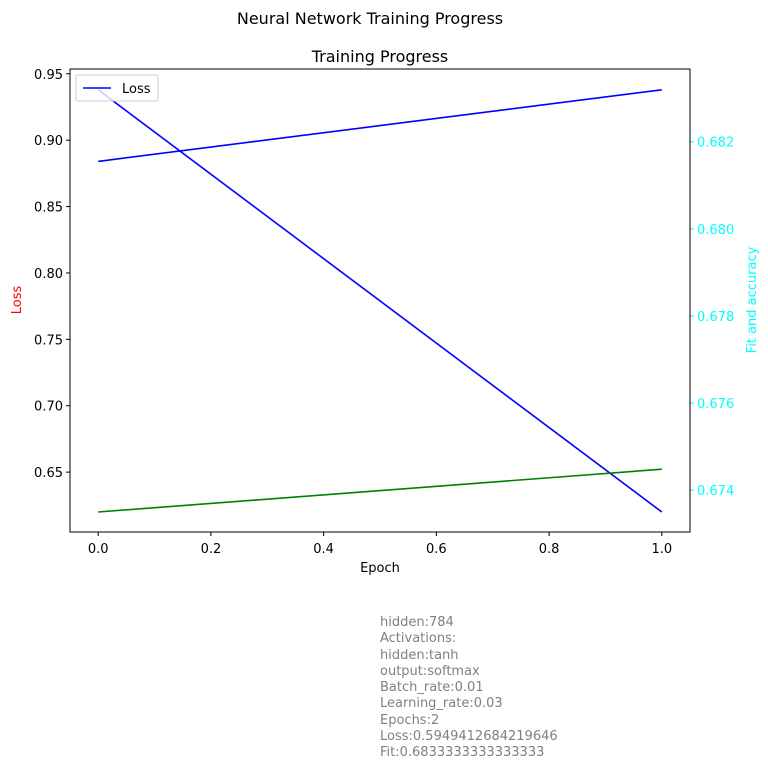 The height and width of the screenshot is (771, 768). Describe the element at coordinates (432, 688) in the screenshot. I see `info-line-batch-rate: Batch_rate:0.01` at that location.